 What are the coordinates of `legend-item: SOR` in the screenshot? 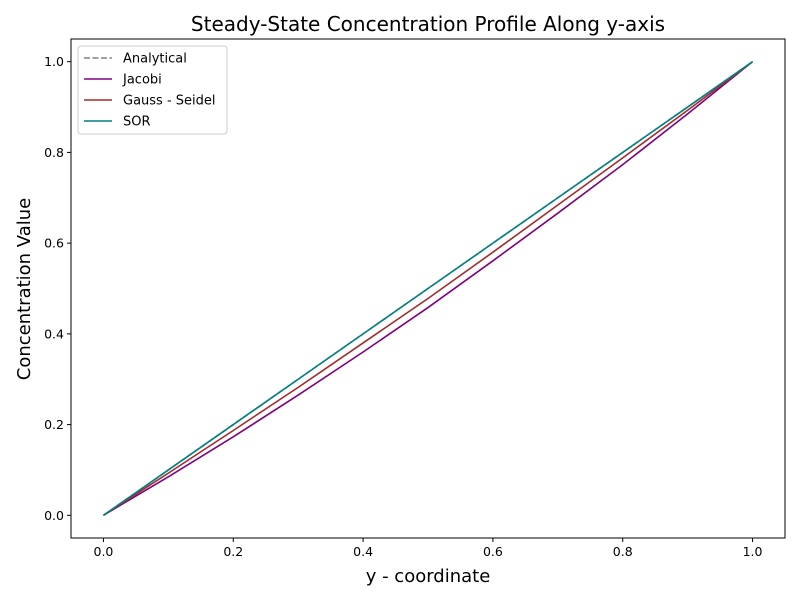 It's located at (117, 122).